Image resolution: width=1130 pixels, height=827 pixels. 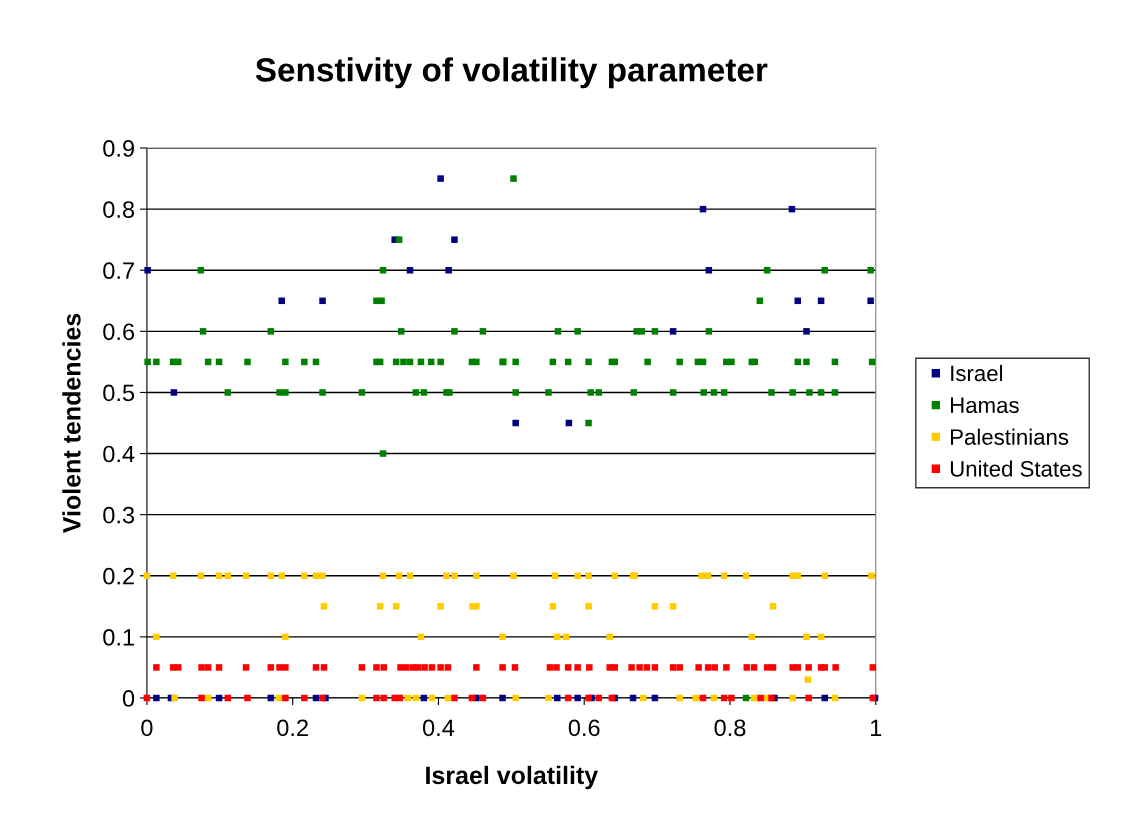 I want to click on x-tick-label: 0, so click(x=147, y=728).